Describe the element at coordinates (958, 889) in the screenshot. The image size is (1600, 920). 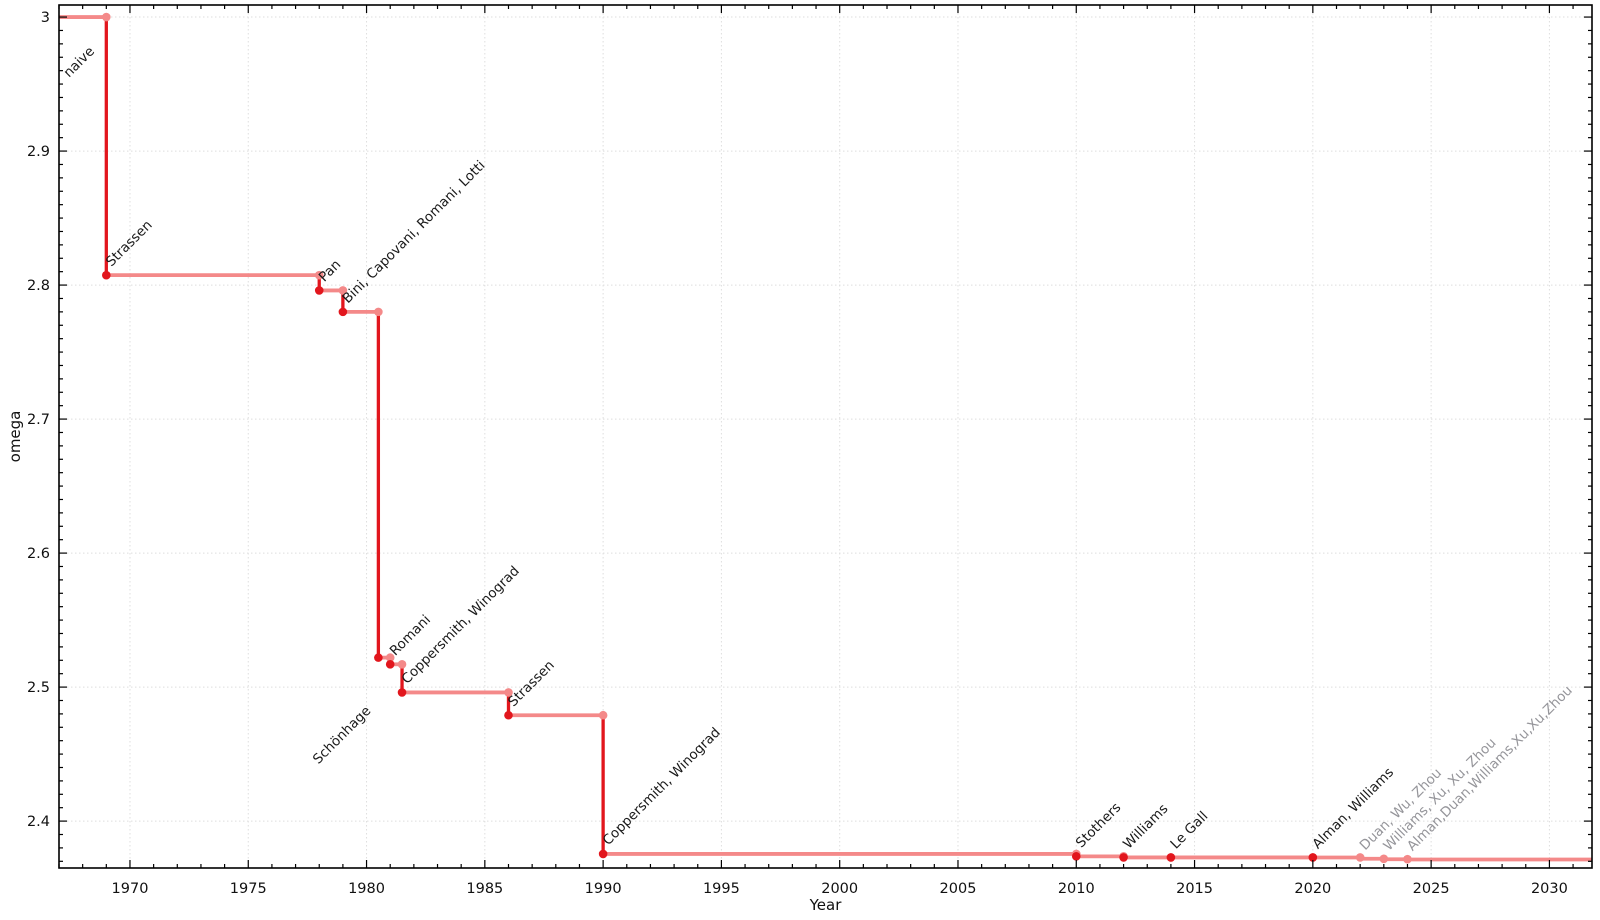
I see `x-axis-tick-label: 2005` at that location.